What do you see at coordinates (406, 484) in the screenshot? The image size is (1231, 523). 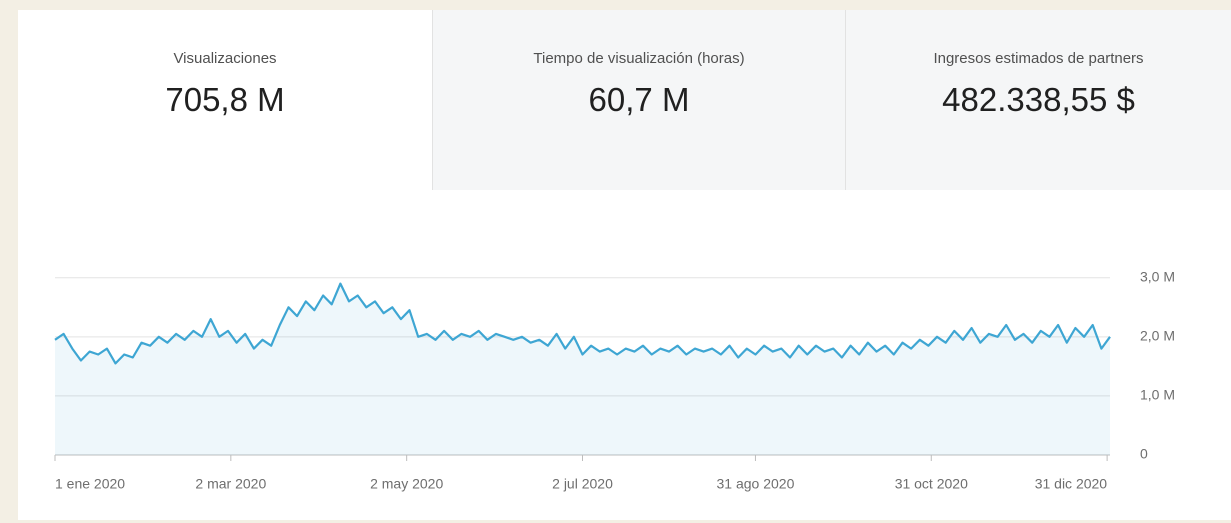 I see `x-tick-label: 2 may 2020` at bounding box center [406, 484].